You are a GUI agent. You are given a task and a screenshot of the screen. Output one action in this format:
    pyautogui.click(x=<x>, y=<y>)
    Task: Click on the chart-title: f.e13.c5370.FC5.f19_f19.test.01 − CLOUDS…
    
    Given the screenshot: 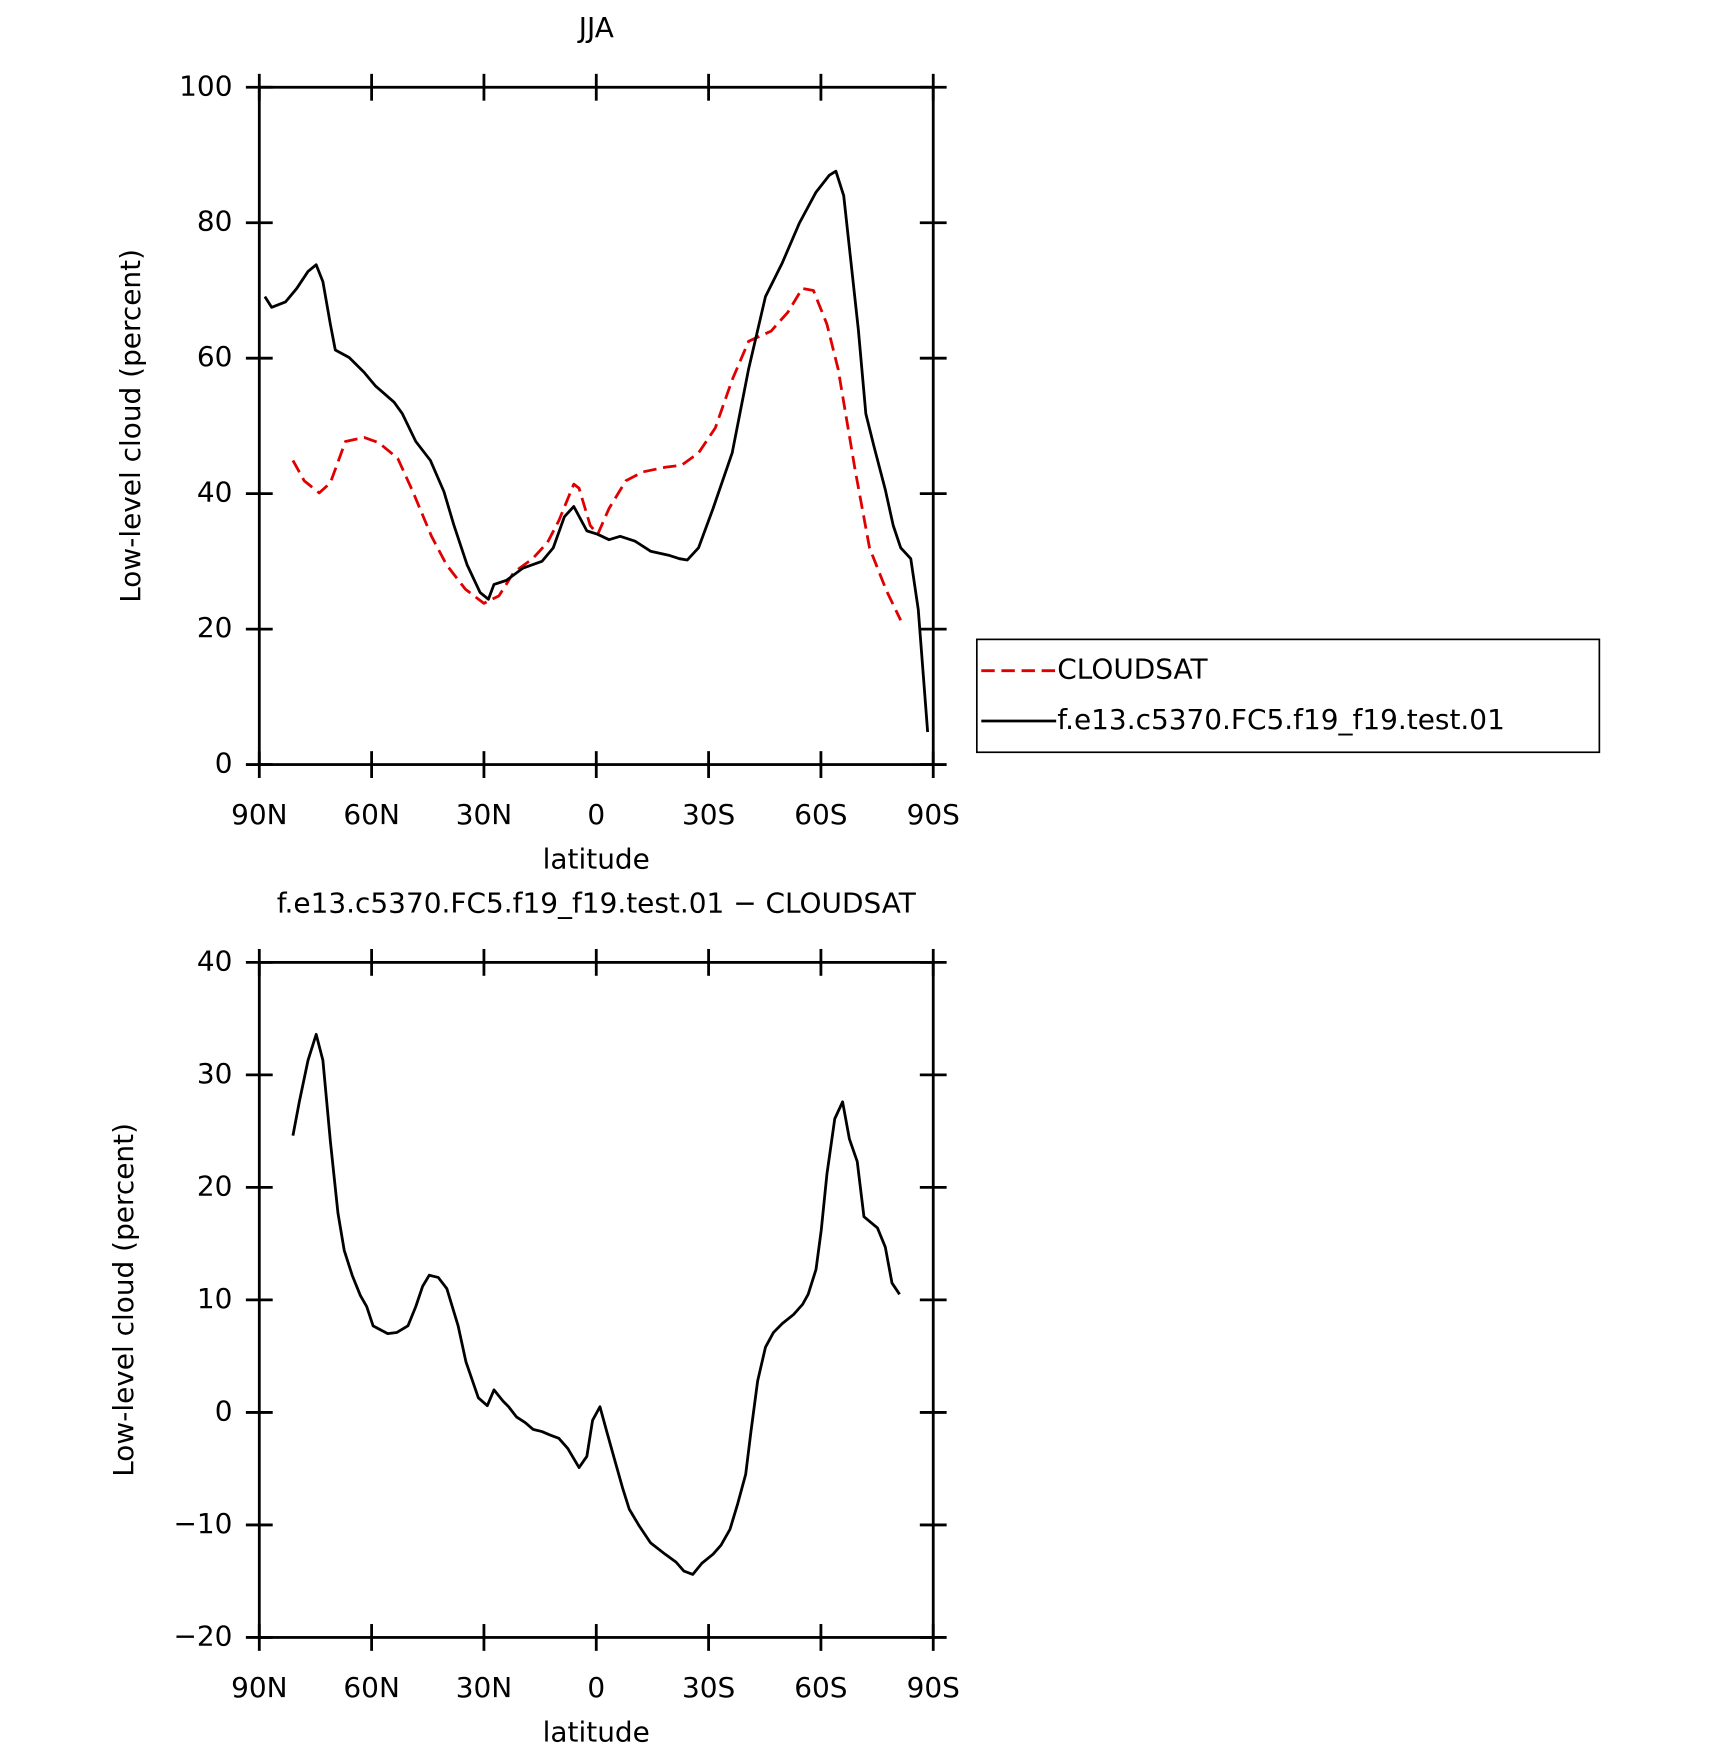 What is the action you would take?
    pyautogui.click(x=597, y=902)
    